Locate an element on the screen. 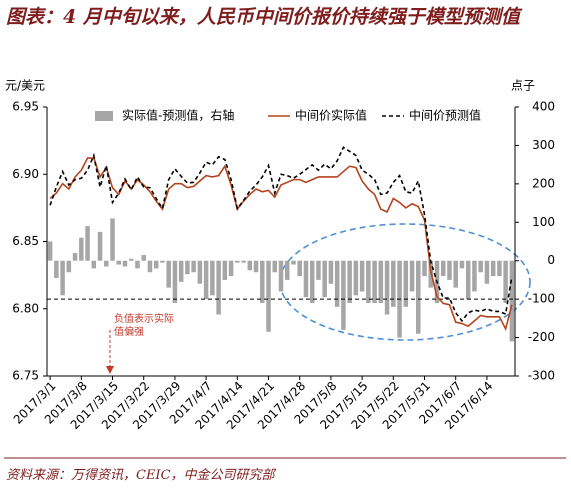 The image size is (571, 491). y2-axis-label: 点子 is located at coordinates (523, 86).